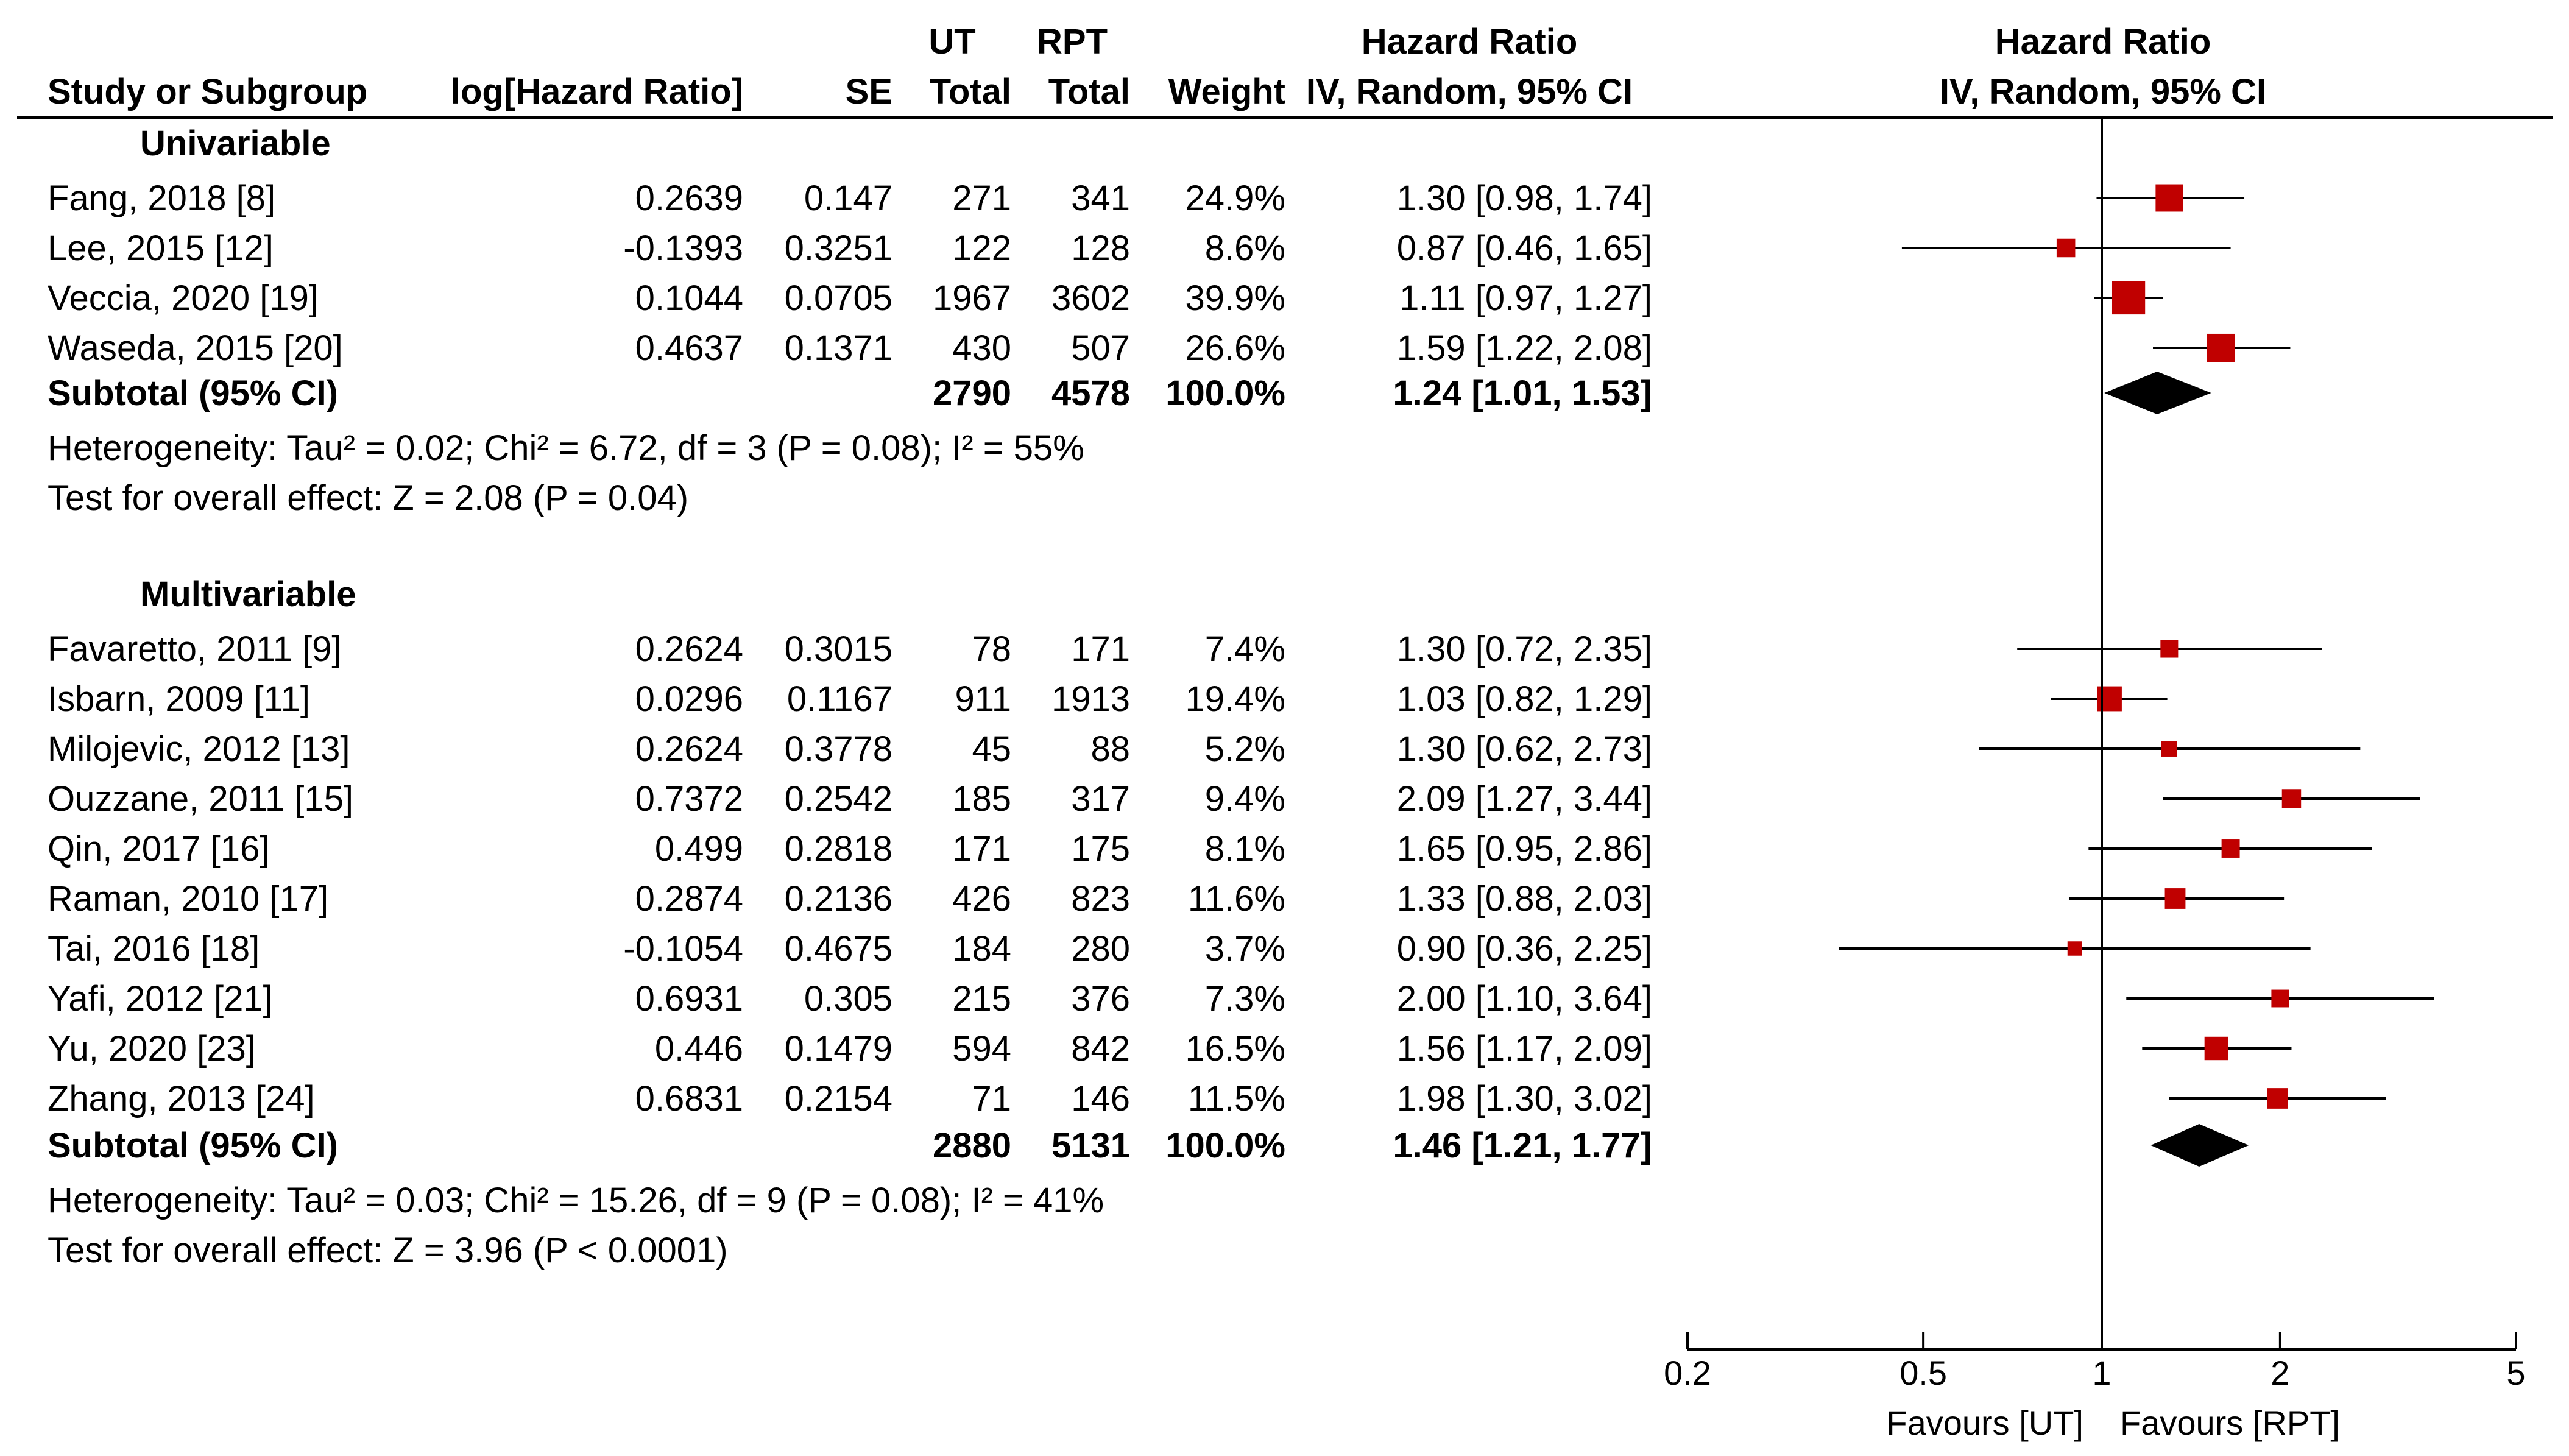 This screenshot has width=2569, height=1456. What do you see at coordinates (952, 42) in the screenshot?
I see `header-ut-top: UT` at bounding box center [952, 42].